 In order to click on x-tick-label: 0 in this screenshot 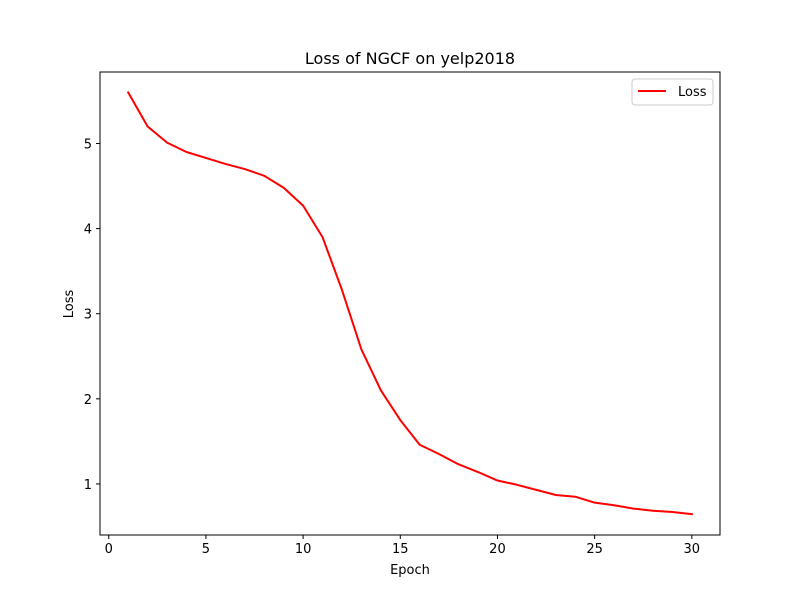, I will do `click(109, 549)`.